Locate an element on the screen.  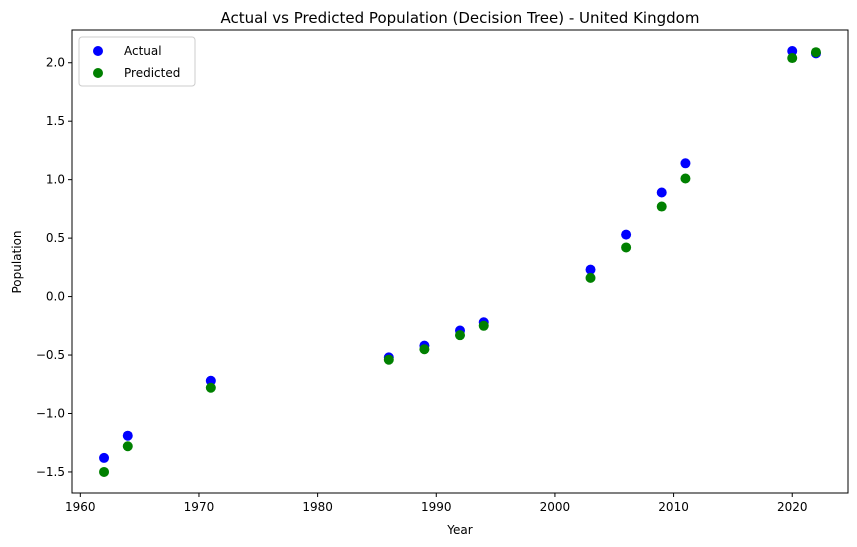
x-tick-label: 1960 is located at coordinates (80, 507).